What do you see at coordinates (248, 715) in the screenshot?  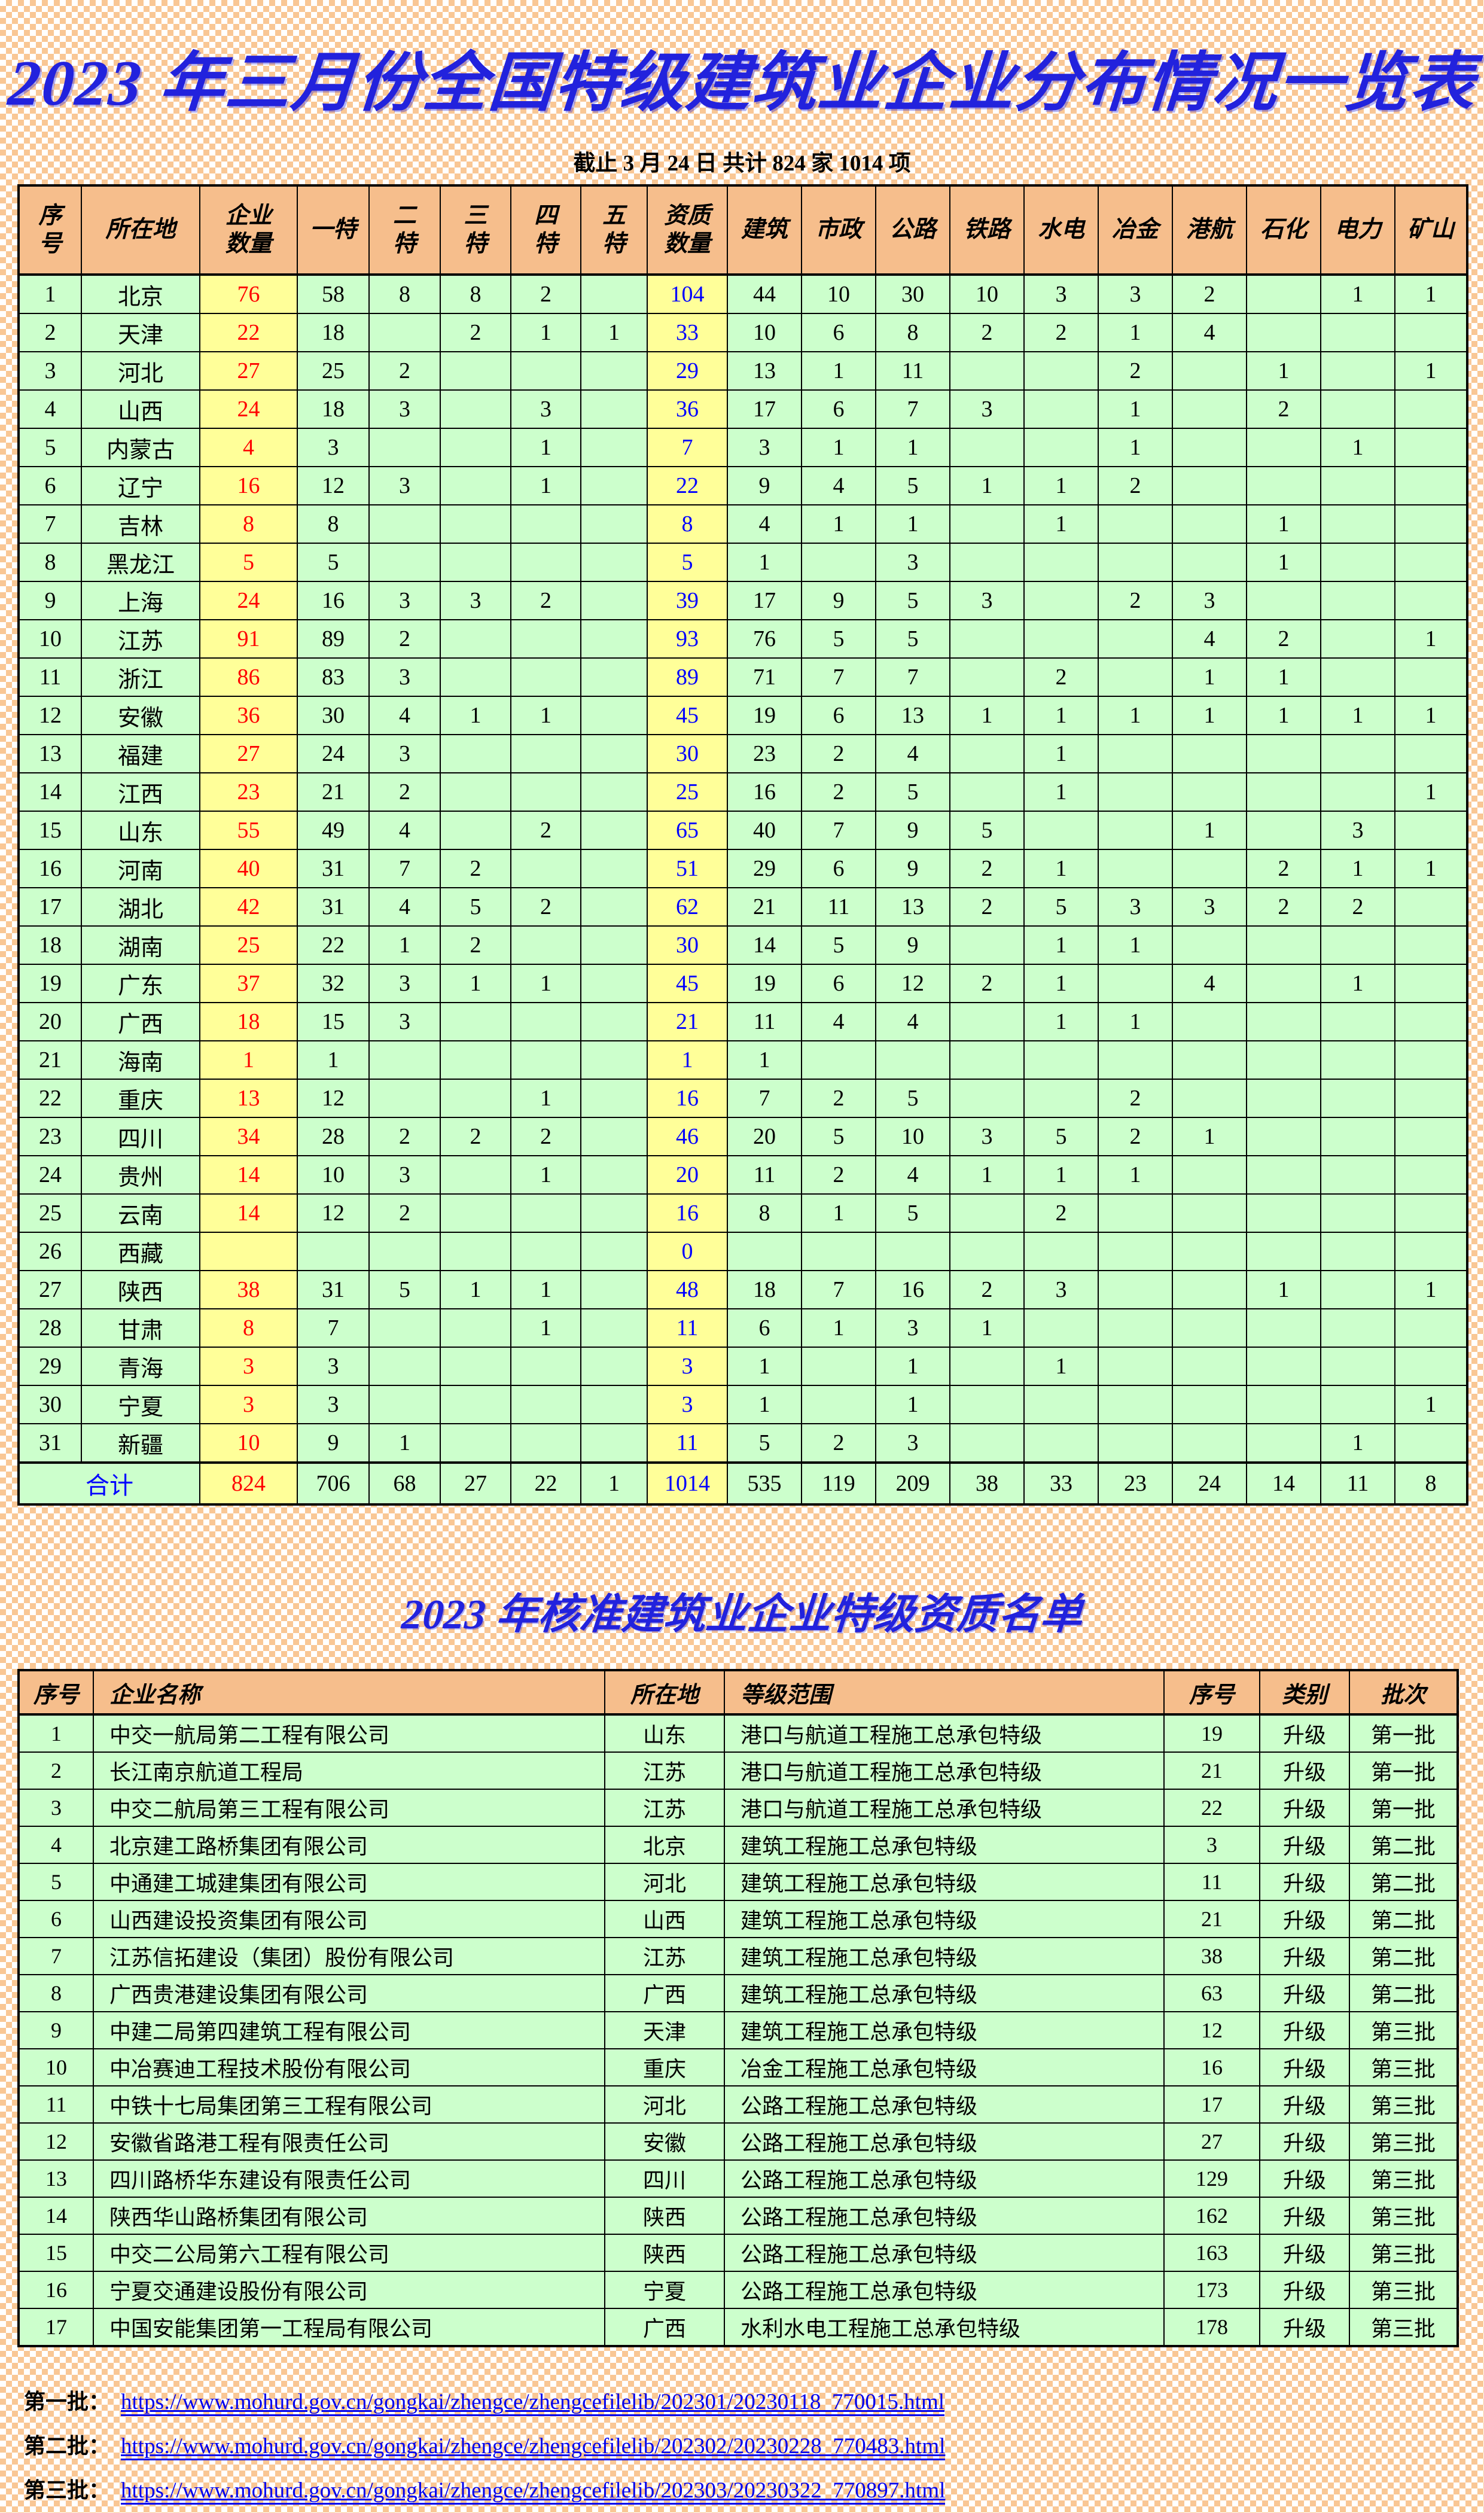 I see `t1-cell: 36` at bounding box center [248, 715].